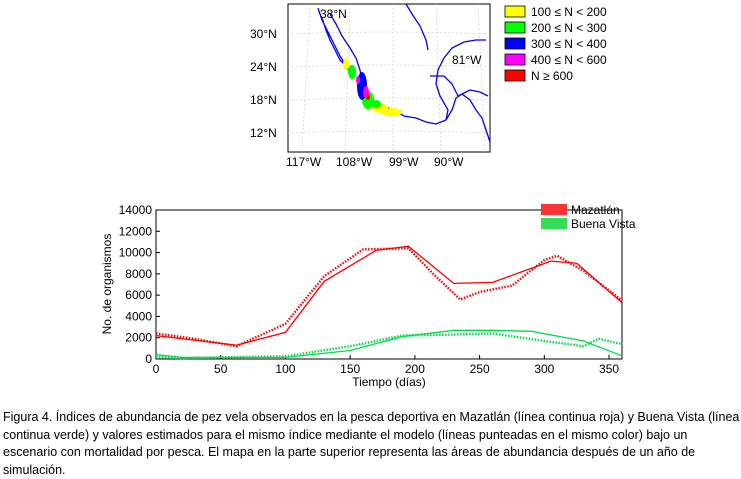 The height and width of the screenshot is (479, 741). I want to click on x-tick-label: 150, so click(350, 369).